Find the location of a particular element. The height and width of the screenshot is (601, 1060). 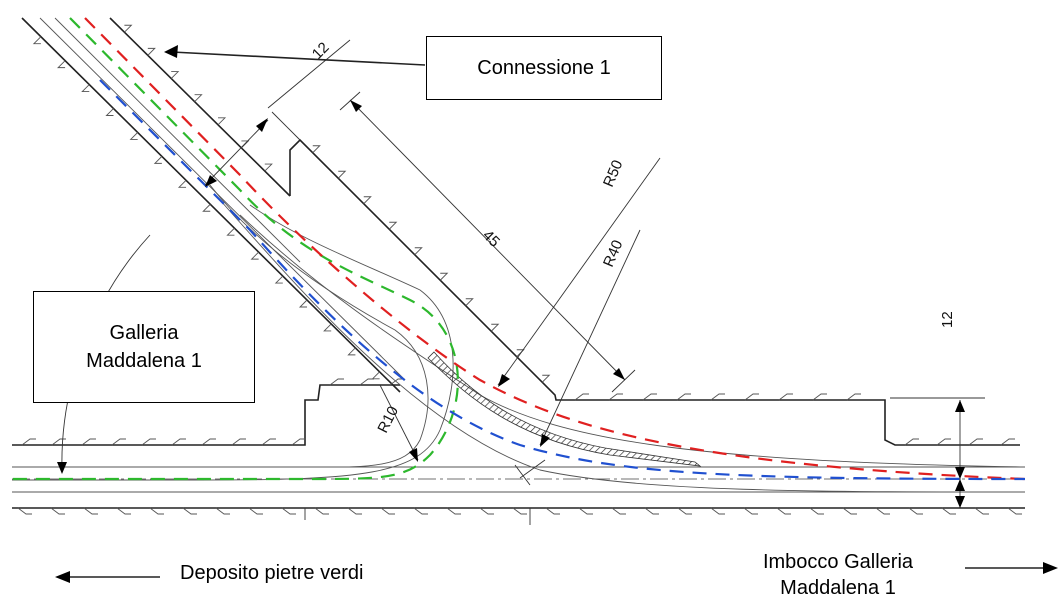

dim-45-line is located at coordinates (487, 240).